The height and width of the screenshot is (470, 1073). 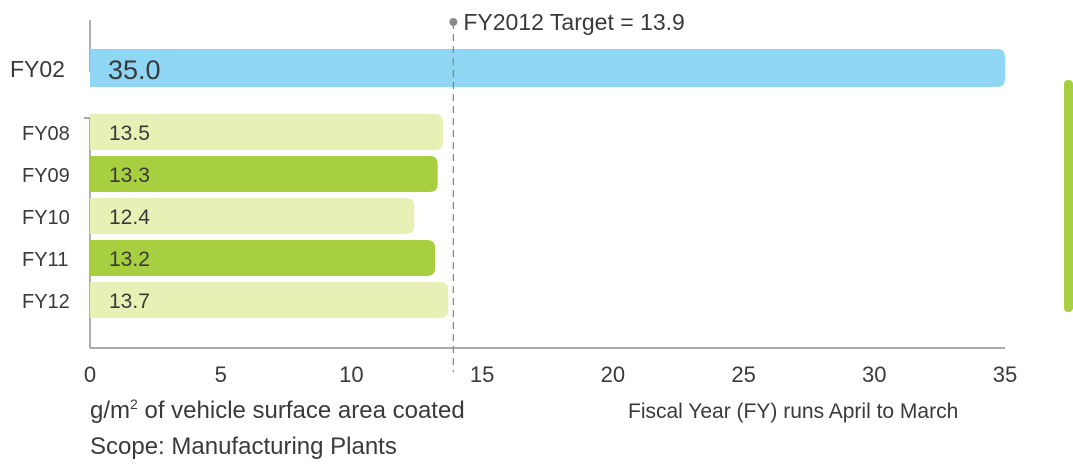 I want to click on fiscal-year-note: Fiscal Year (FY) runs April to March, so click(x=793, y=411).